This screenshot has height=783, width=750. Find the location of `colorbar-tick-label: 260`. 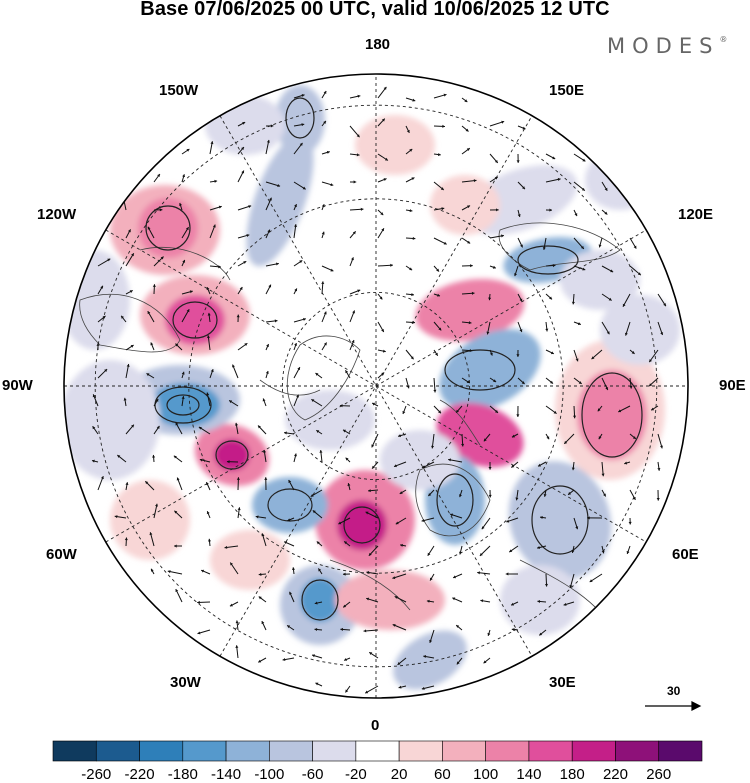

colorbar-tick-label: 260 is located at coordinates (658, 774).